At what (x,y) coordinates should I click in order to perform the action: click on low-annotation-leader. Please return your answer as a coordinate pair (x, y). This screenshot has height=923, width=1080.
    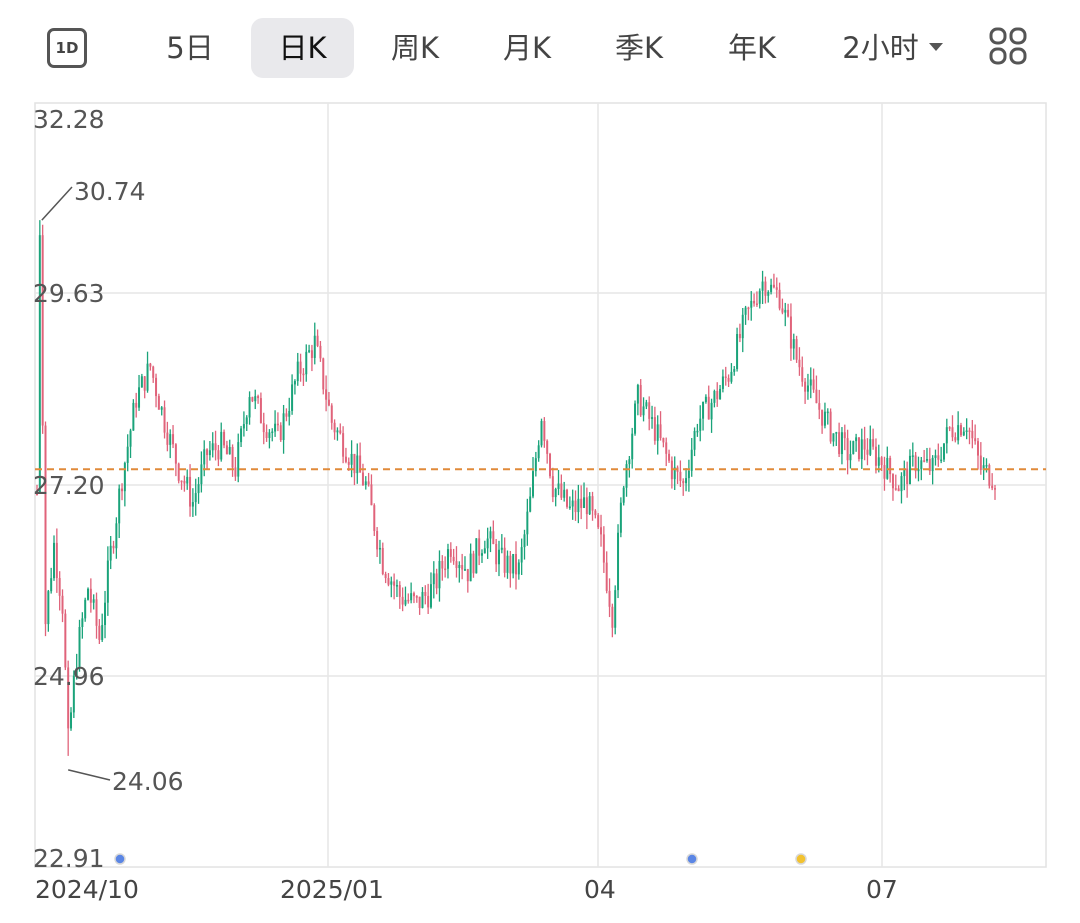
    Looking at the image, I should click on (89, 775).